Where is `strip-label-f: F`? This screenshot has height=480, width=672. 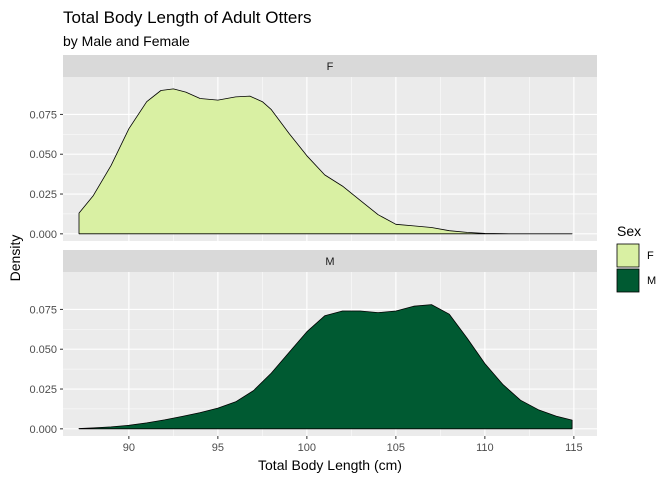 strip-label-f: F is located at coordinates (330, 67).